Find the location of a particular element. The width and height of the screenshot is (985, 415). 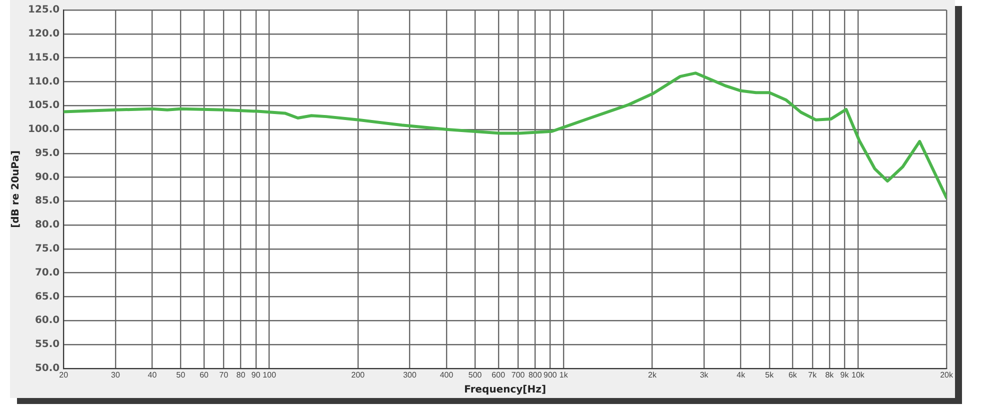

x-tick-label: 20 is located at coordinates (64, 375).